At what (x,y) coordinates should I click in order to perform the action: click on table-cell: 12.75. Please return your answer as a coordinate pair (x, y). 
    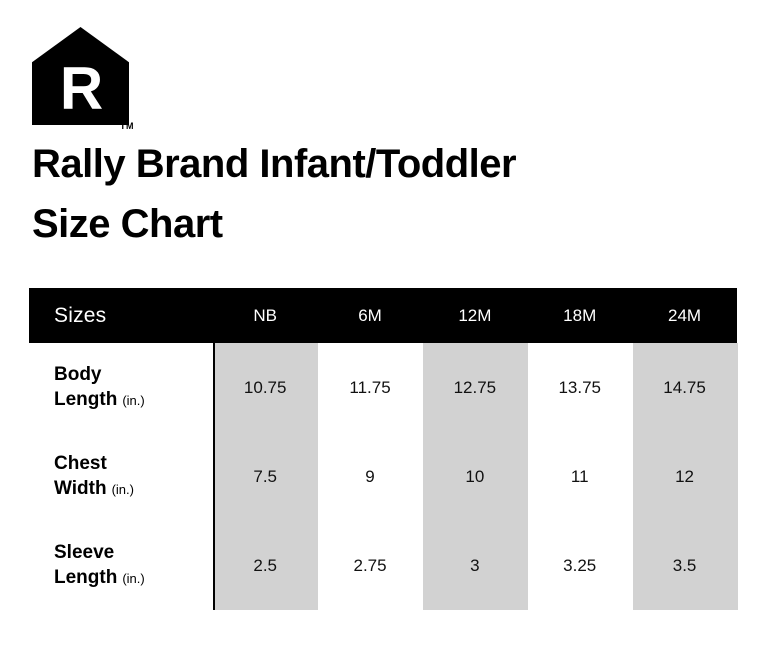
    Looking at the image, I should click on (475, 387).